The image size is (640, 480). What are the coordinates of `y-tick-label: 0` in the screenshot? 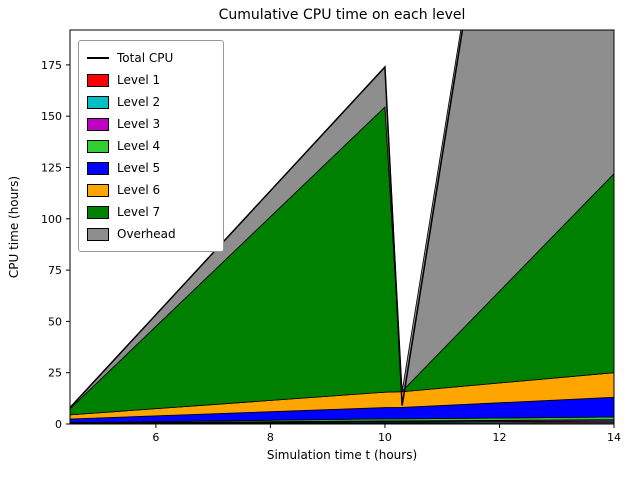 It's located at (58, 424).